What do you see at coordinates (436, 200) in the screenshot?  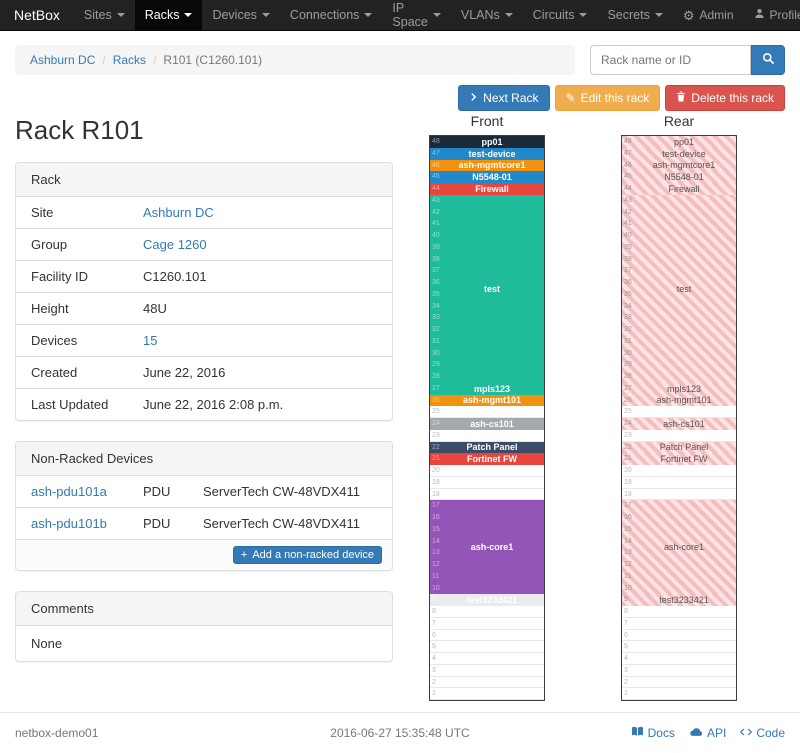 I see `unit-number: 43` at bounding box center [436, 200].